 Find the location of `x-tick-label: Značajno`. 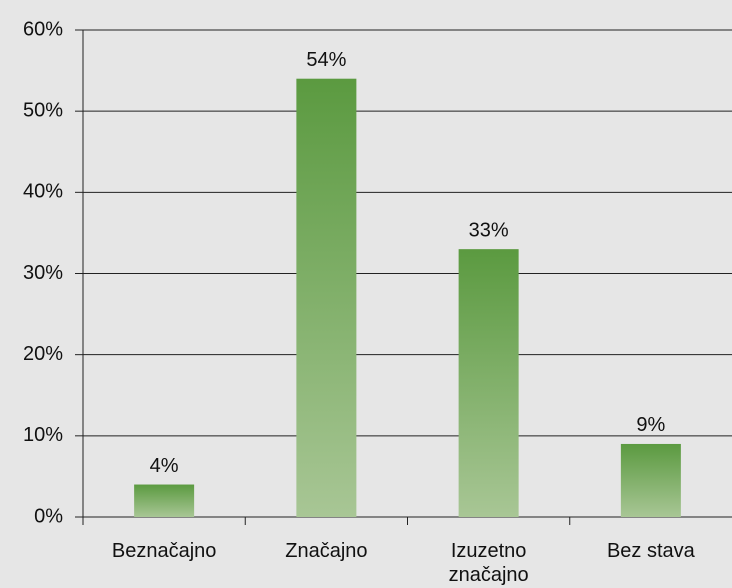

x-tick-label: Značajno is located at coordinates (326, 551).